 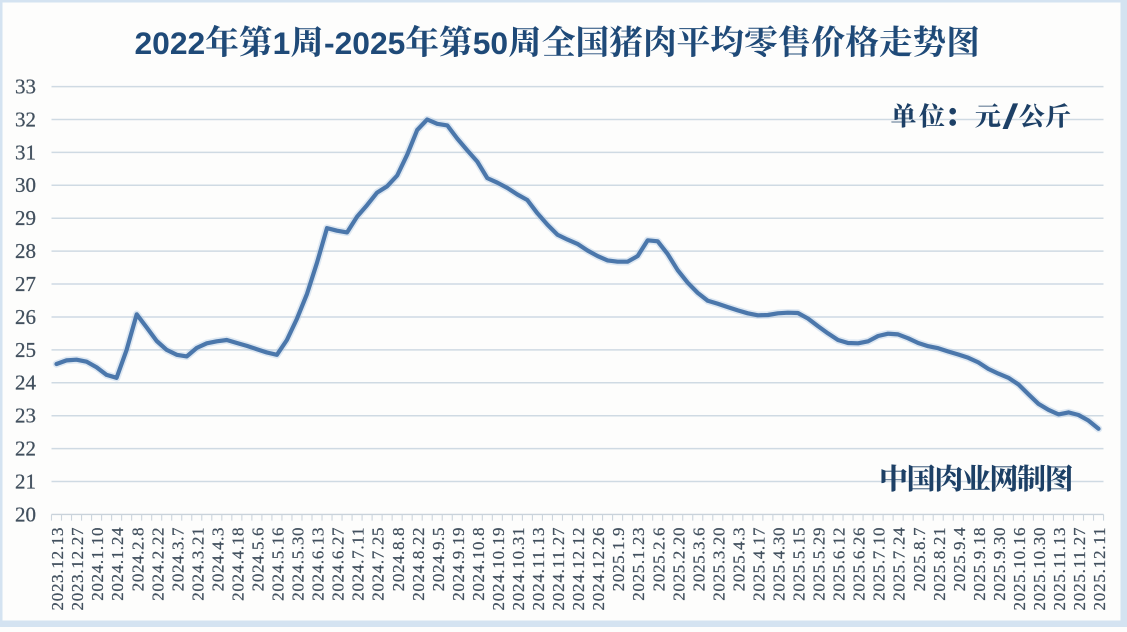 I want to click on svg-text: 2024.6.13, so click(x=318, y=564).